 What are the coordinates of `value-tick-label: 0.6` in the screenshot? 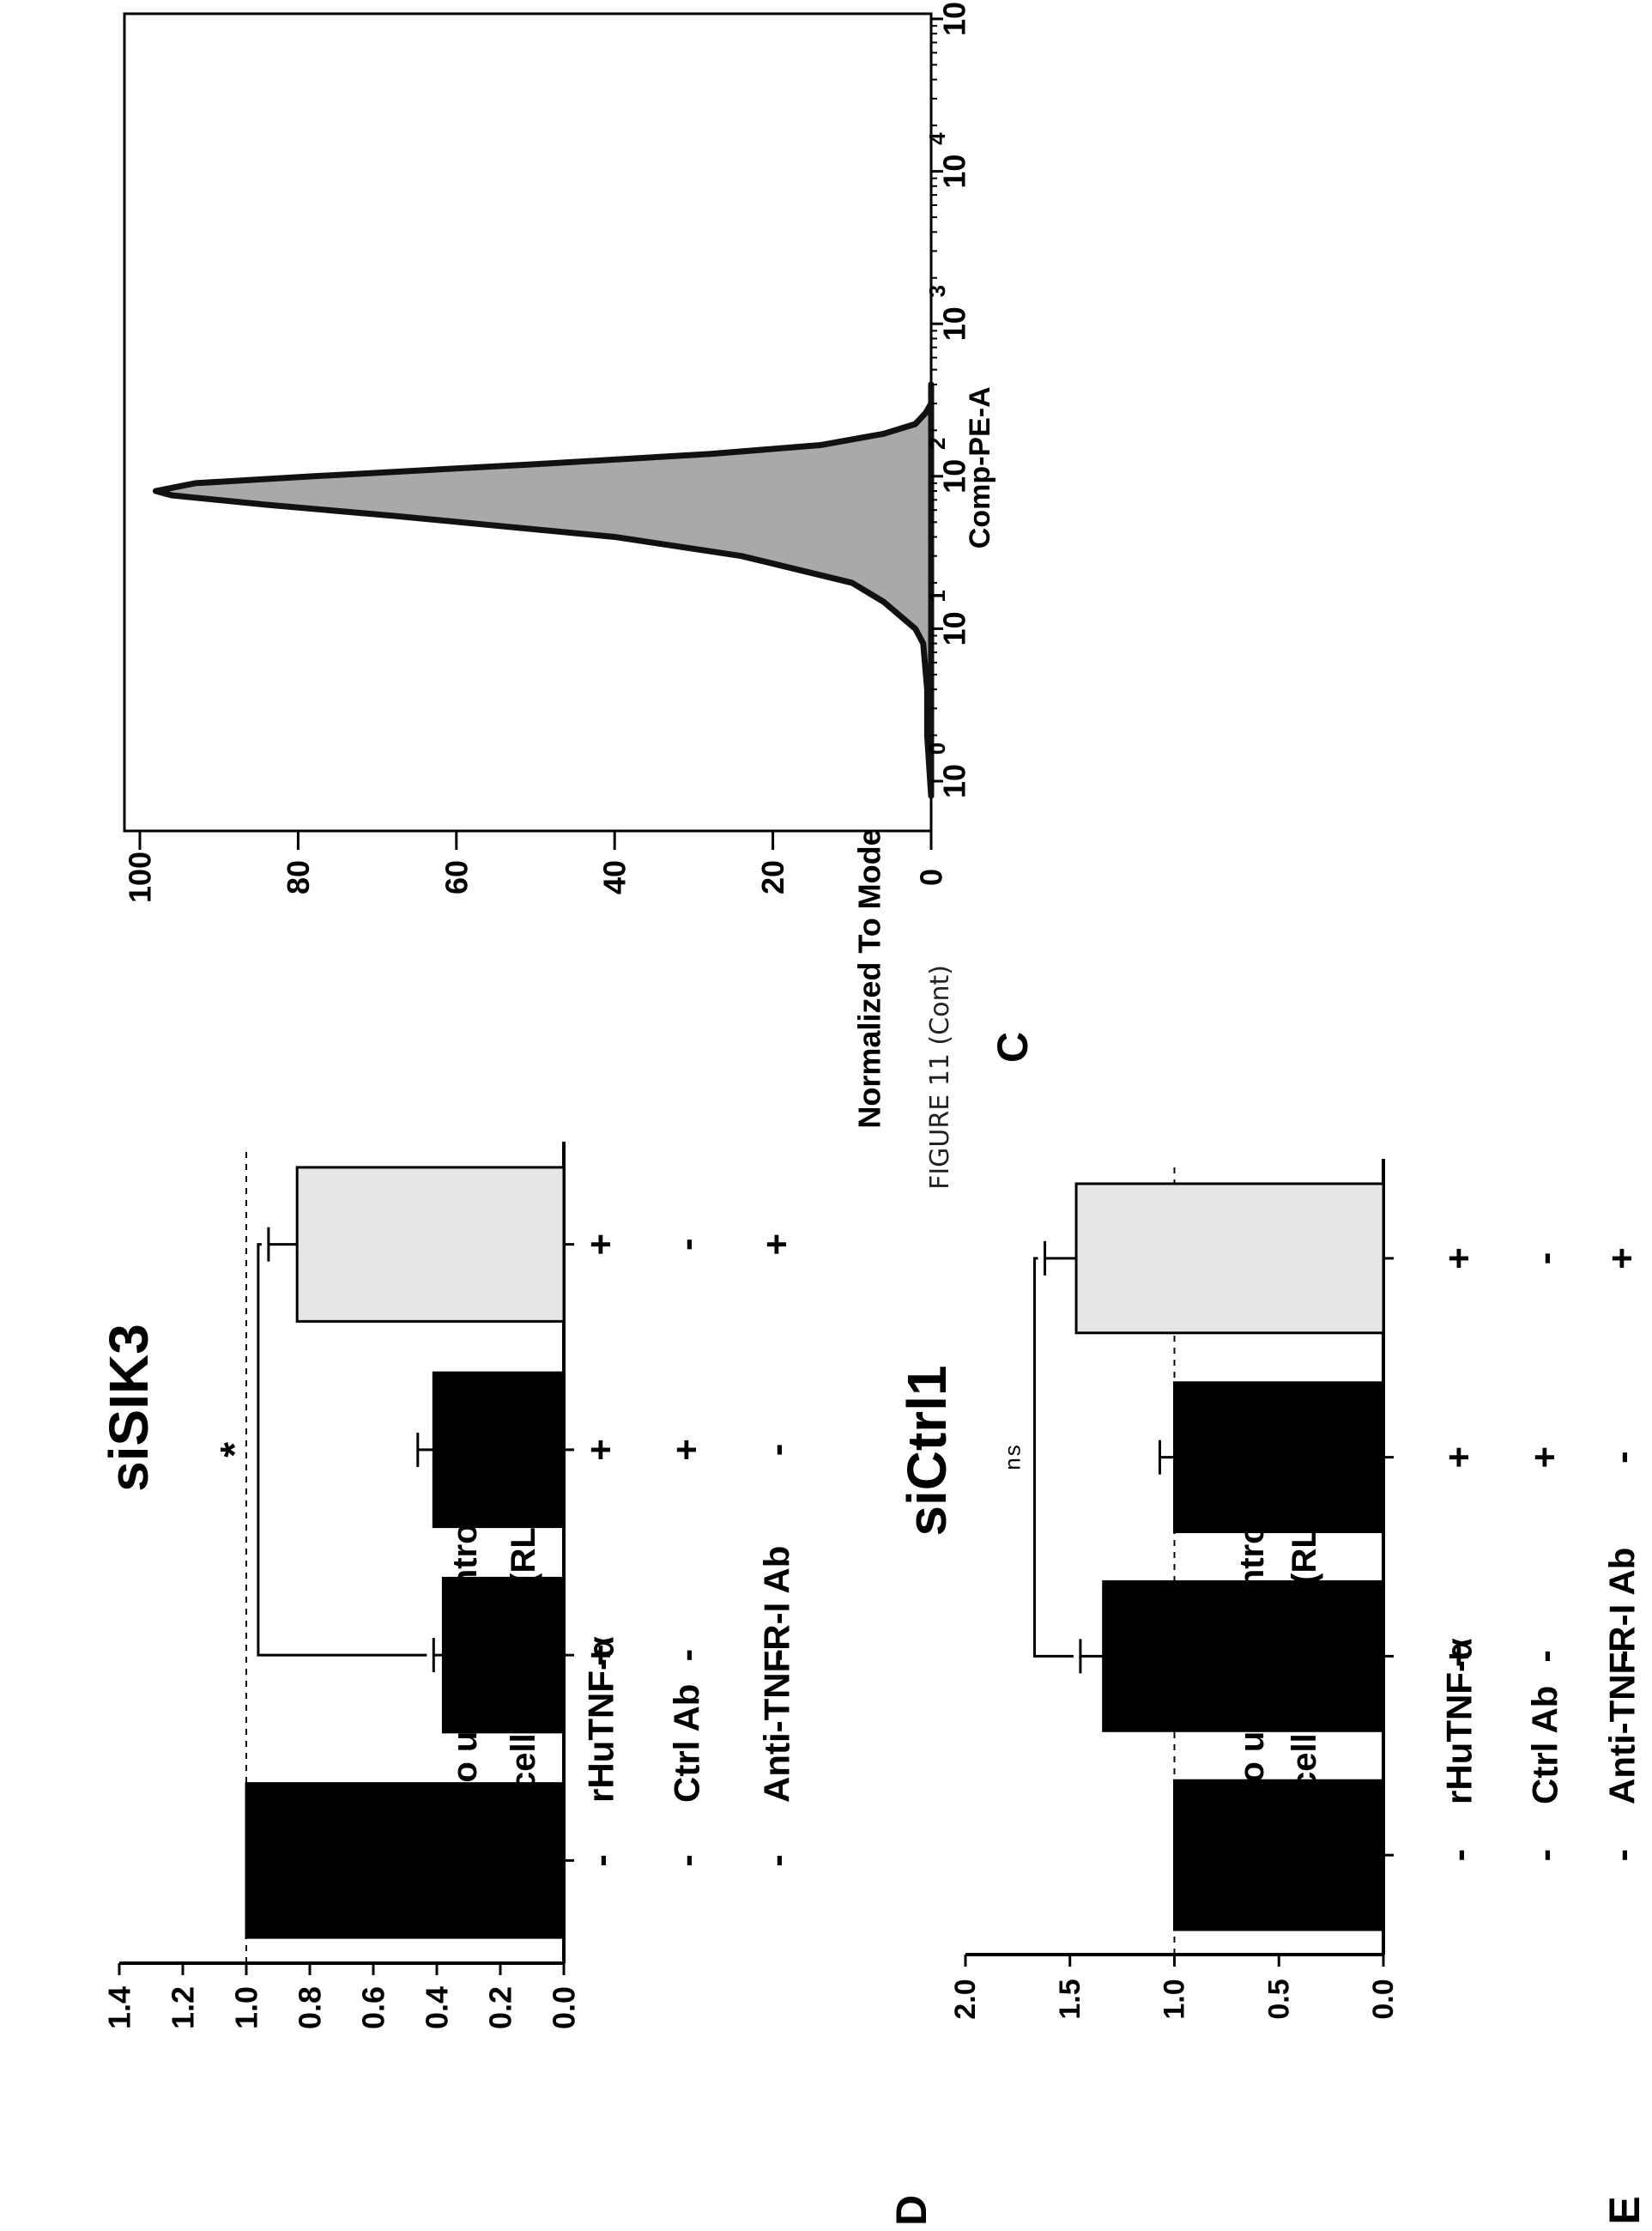 It's located at (373, 2008).